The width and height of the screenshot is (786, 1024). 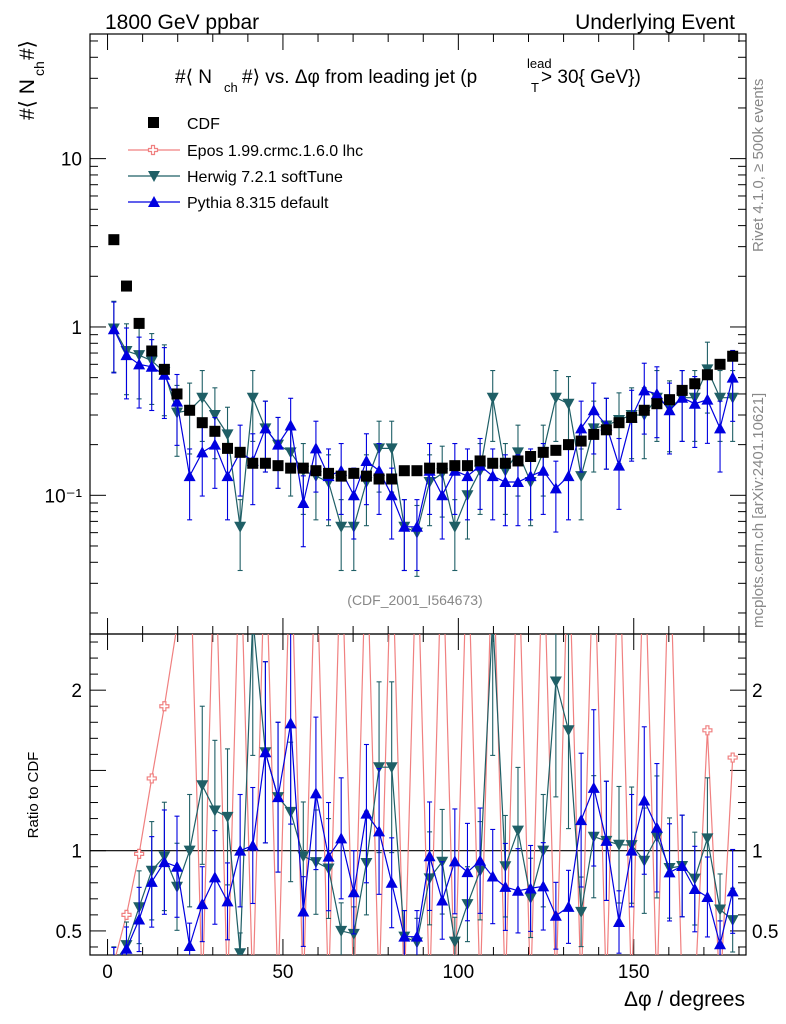 I want to click on legend-label-epos: Epos 1.99.crmc.1.6.0 lhc, so click(x=275, y=151).